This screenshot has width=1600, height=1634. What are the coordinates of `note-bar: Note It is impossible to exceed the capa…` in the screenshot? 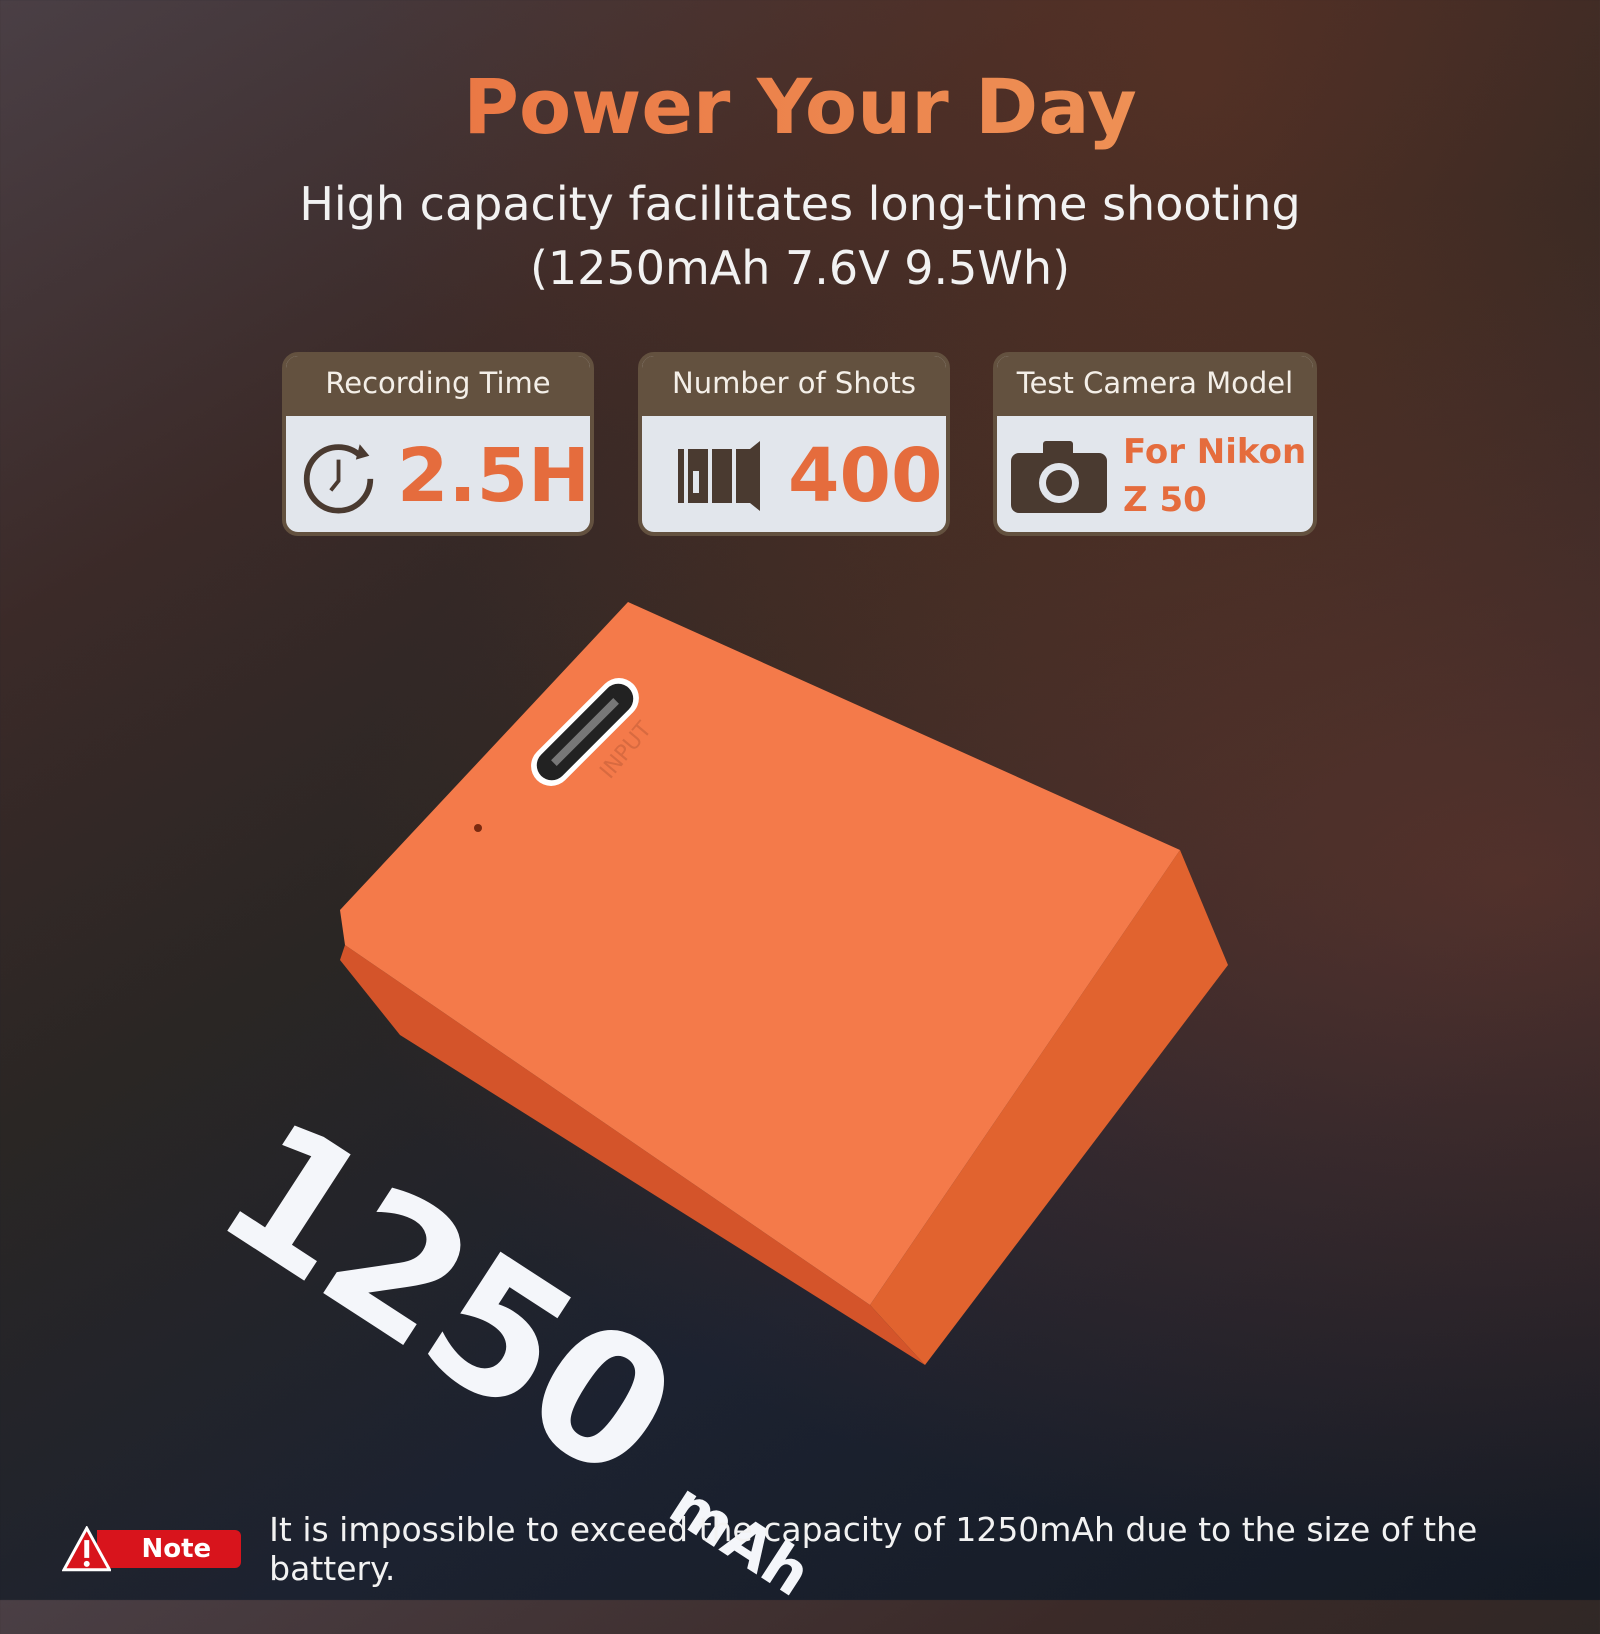 It's located at (831, 1549).